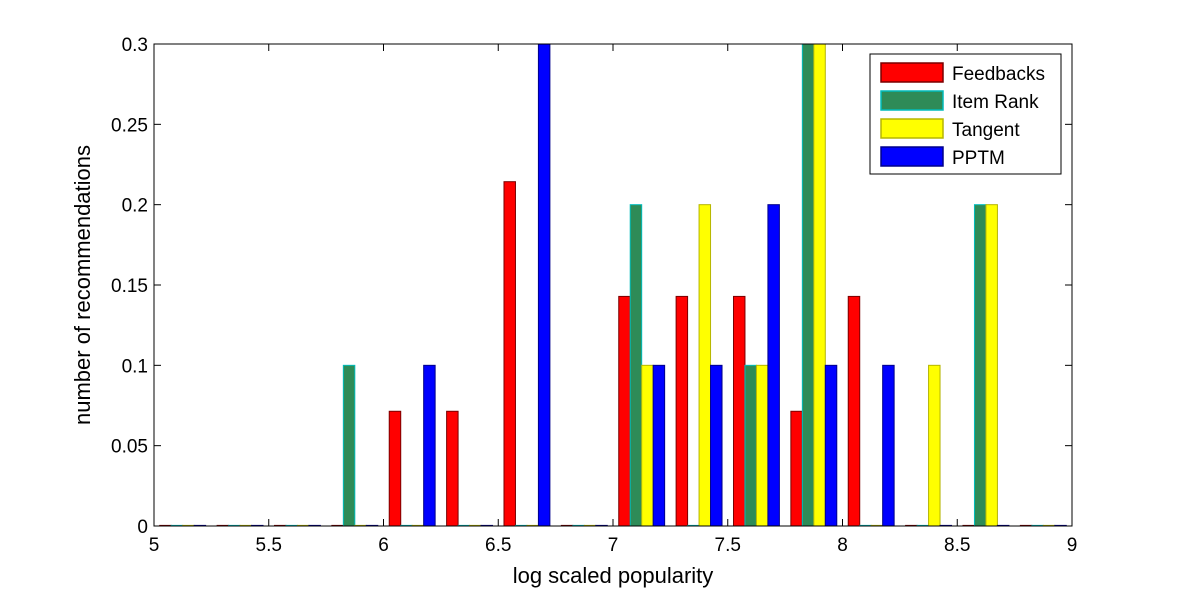 Image resolution: width=1183 pixels, height=591 pixels. I want to click on legend-swatch-tangent, so click(912, 128).